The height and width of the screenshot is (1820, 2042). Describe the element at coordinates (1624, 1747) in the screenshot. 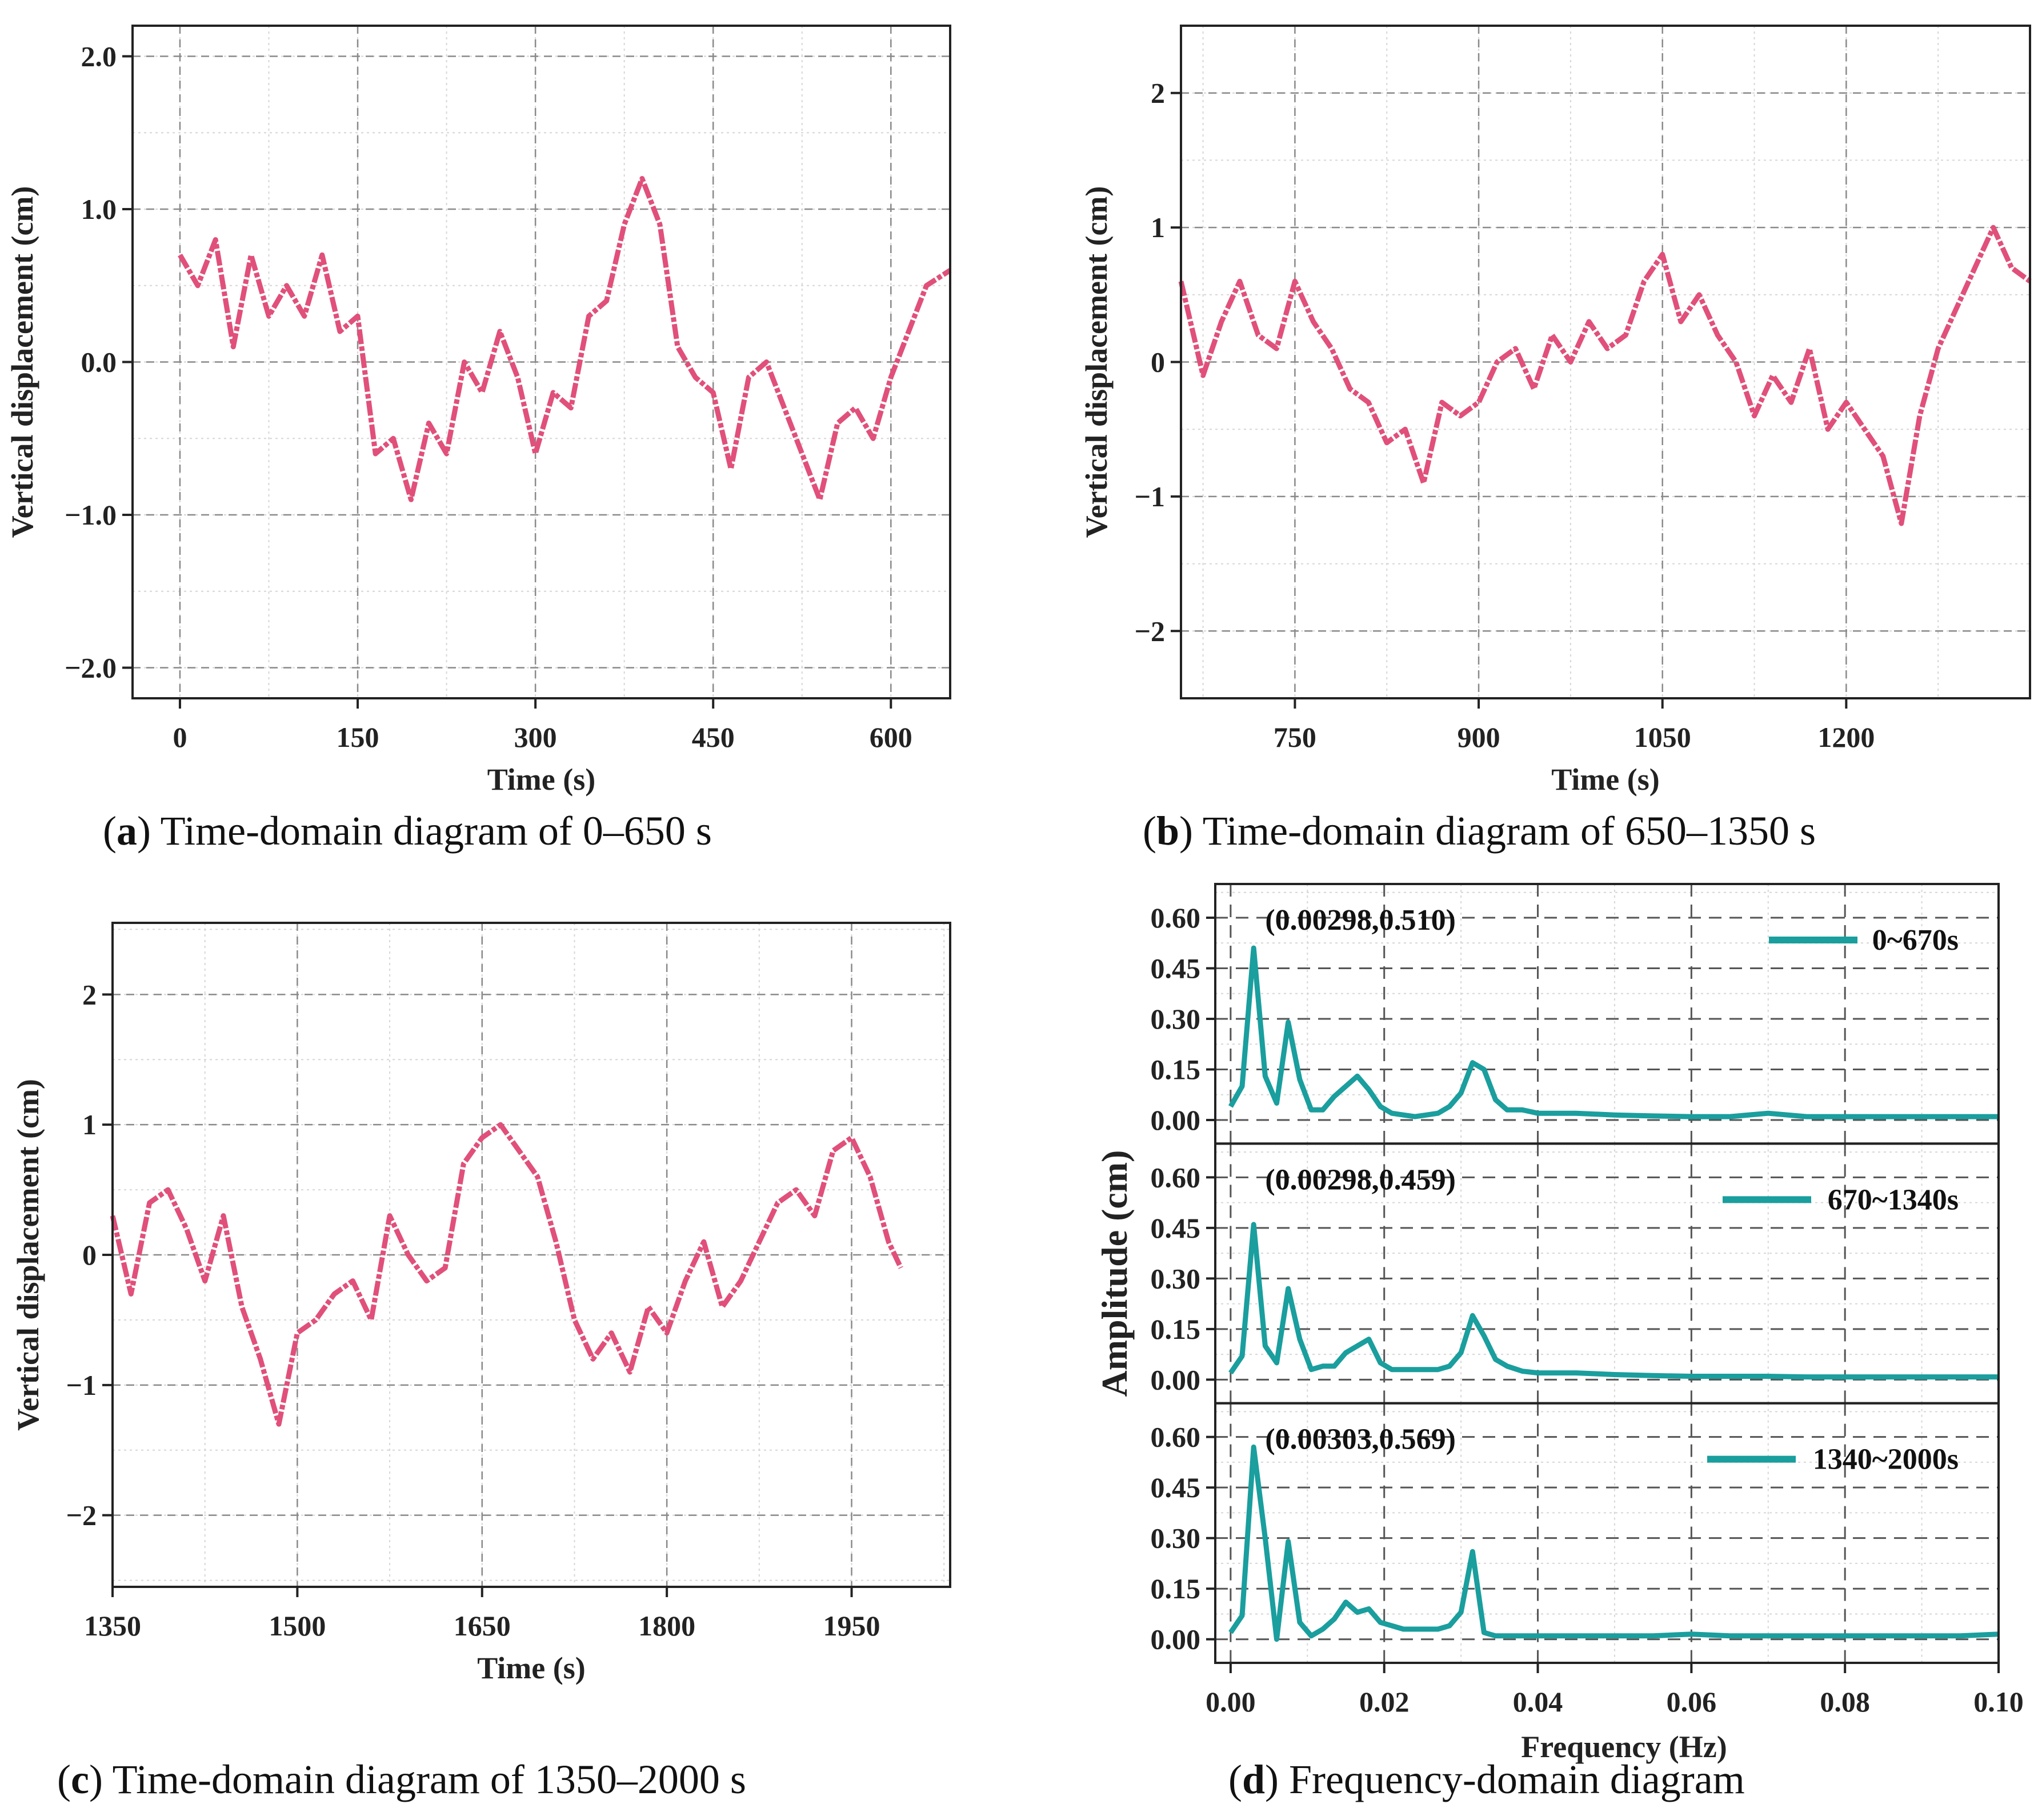

I see `x-axis-label: Frequency (Hz)` at that location.